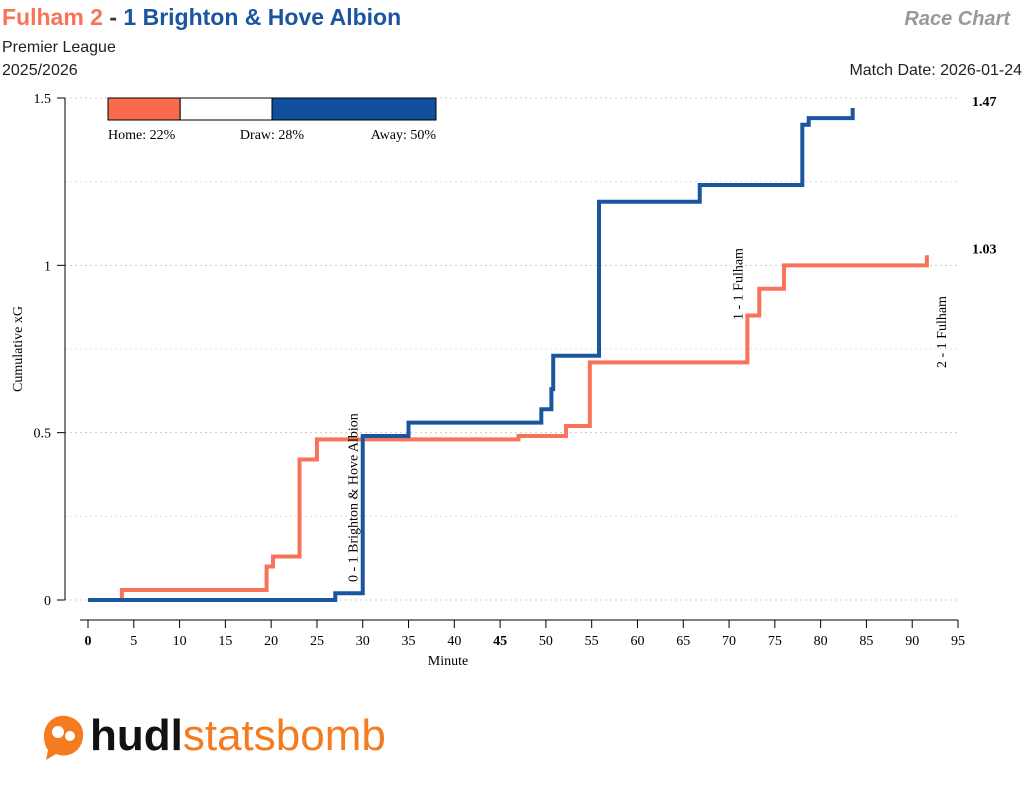 The width and height of the screenshot is (1024, 785). What do you see at coordinates (47, 601) in the screenshot?
I see `y-tick-label: 0` at bounding box center [47, 601].